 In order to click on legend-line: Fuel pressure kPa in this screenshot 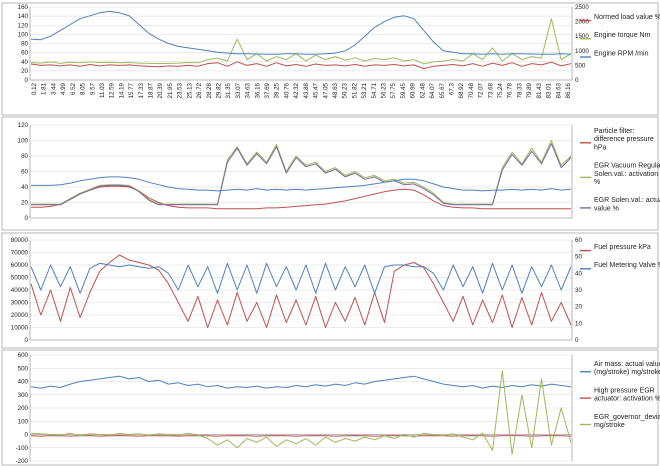, I will do `click(622, 247)`.